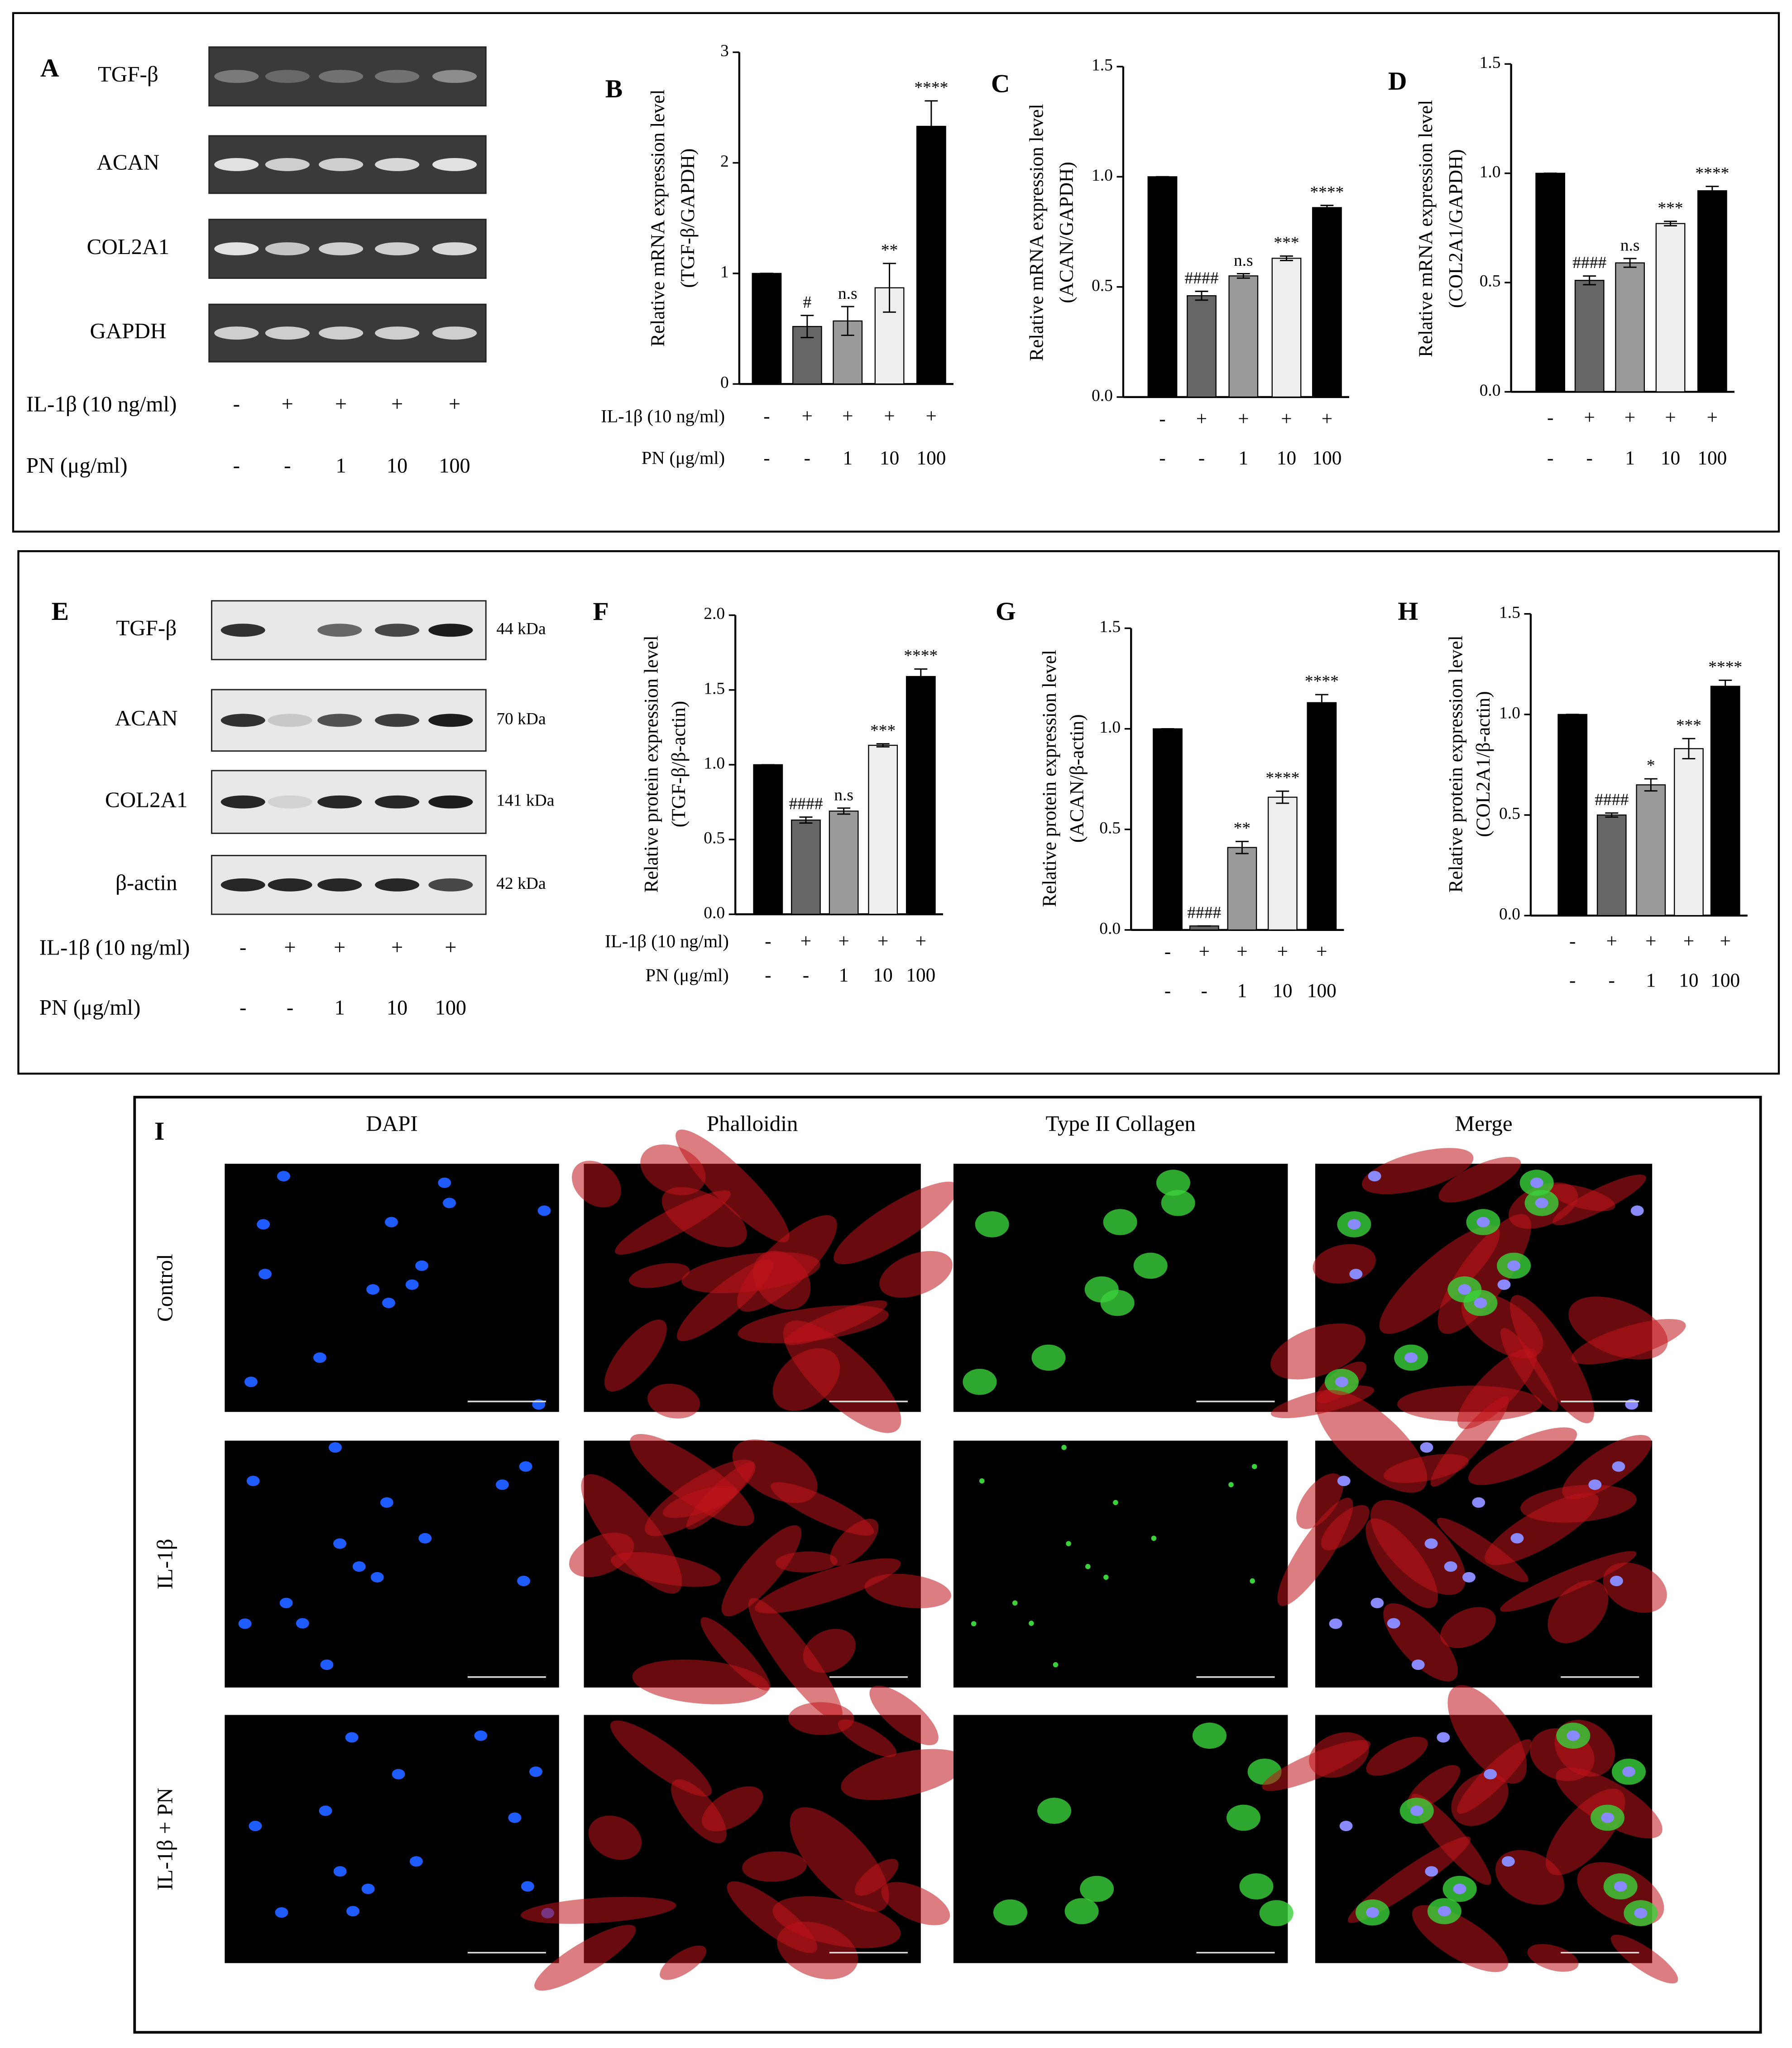 Image resolution: width=1792 pixels, height=2048 pixels. I want to click on significance-label: ****, so click(1712, 173).